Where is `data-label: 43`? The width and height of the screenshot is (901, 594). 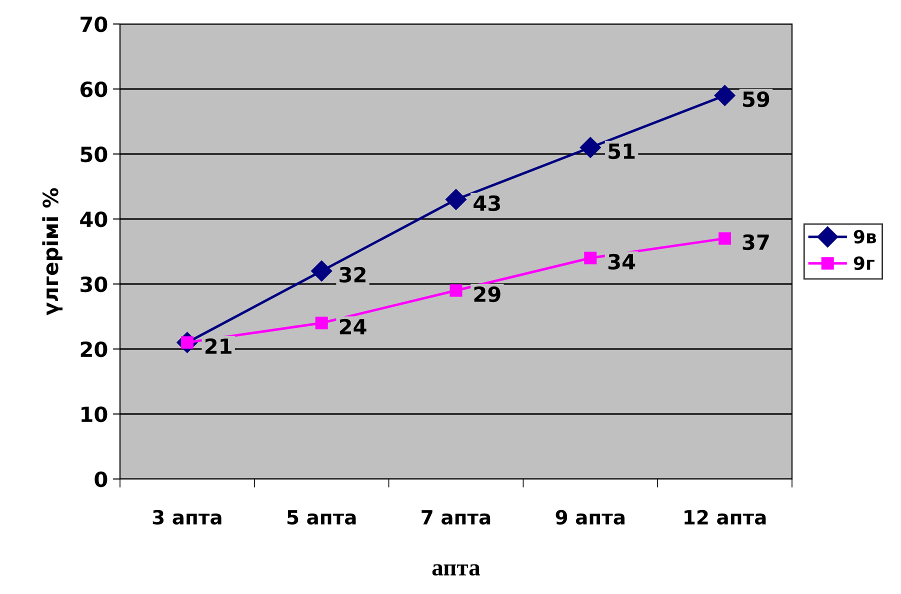
data-label: 43 is located at coordinates (487, 203).